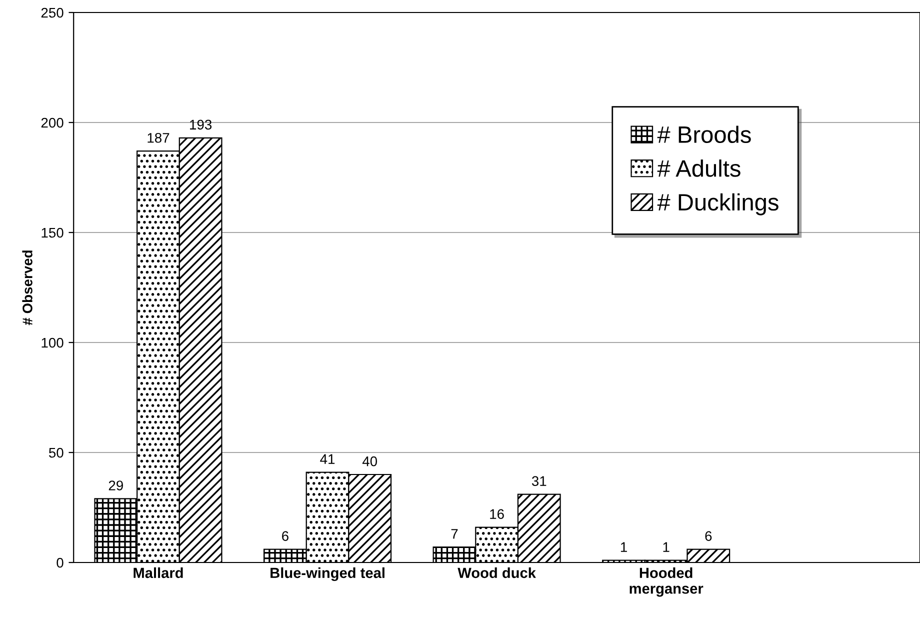 The height and width of the screenshot is (625, 920). I want to click on data-label: 40, so click(370, 461).